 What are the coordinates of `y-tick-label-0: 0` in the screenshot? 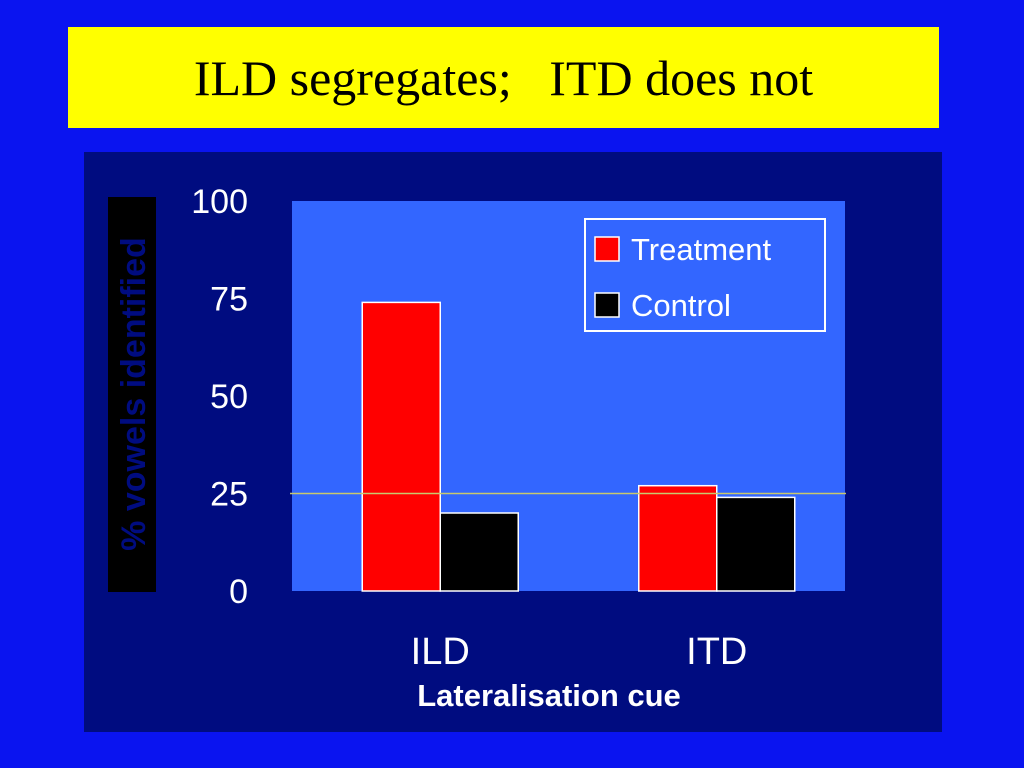 It's located at (238, 592).